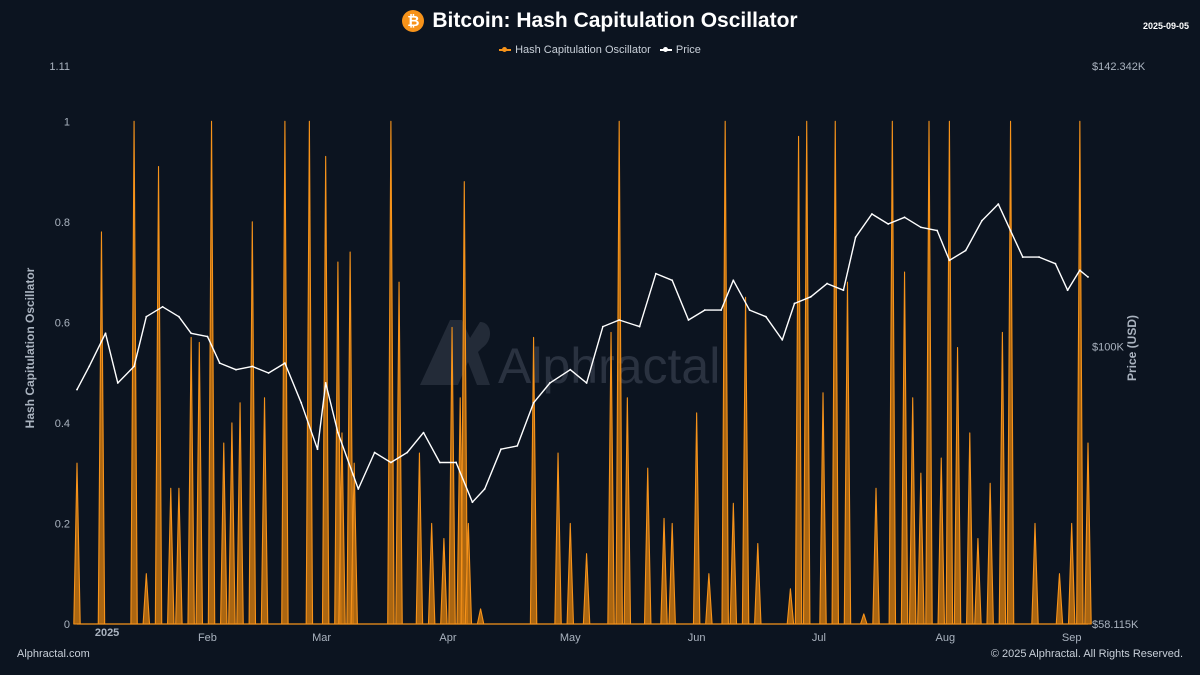  Describe the element at coordinates (1119, 346) in the screenshot. I see `right-axis: $58.115K $100K $142.342K` at that location.